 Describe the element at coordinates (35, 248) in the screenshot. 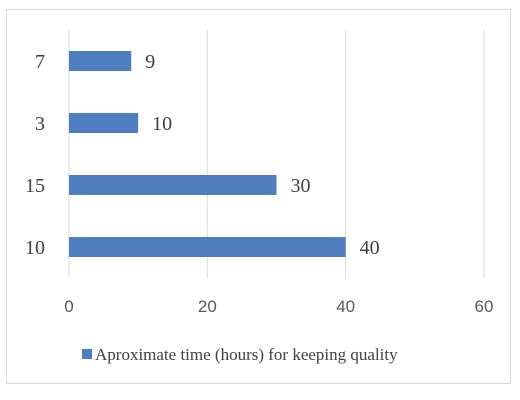

I see `category-label: 10` at that location.